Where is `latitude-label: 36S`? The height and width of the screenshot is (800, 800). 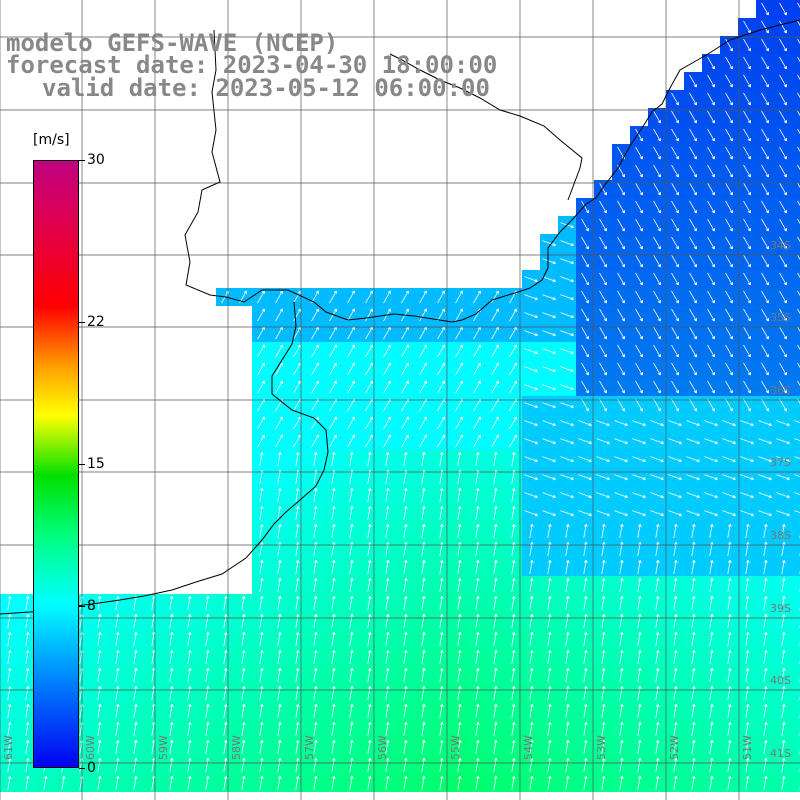 latitude-label: 36S is located at coordinates (780, 390).